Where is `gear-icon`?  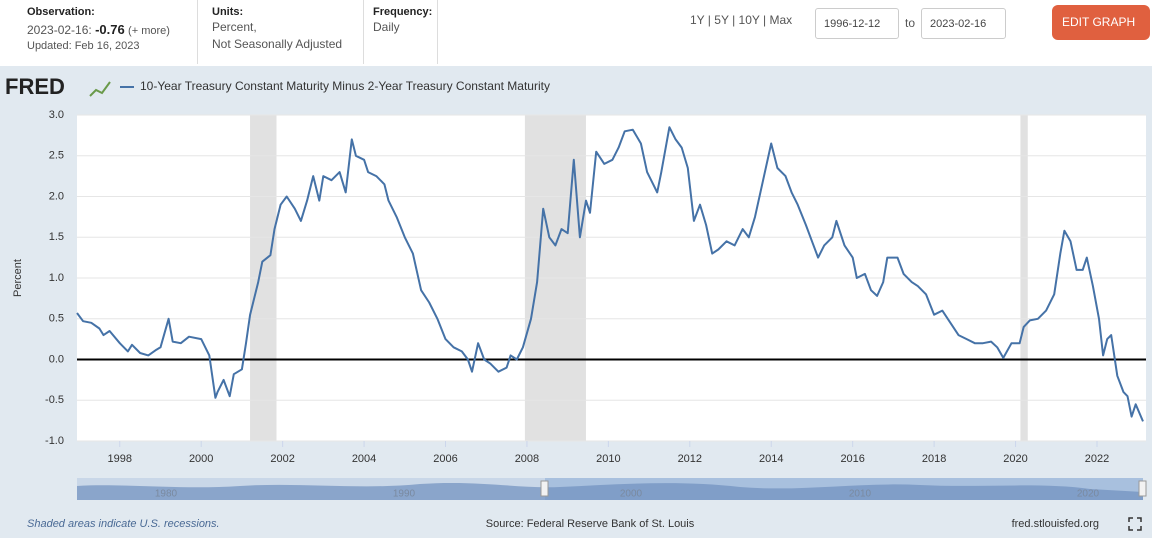
gear-icon is located at coordinates (1068, 56).